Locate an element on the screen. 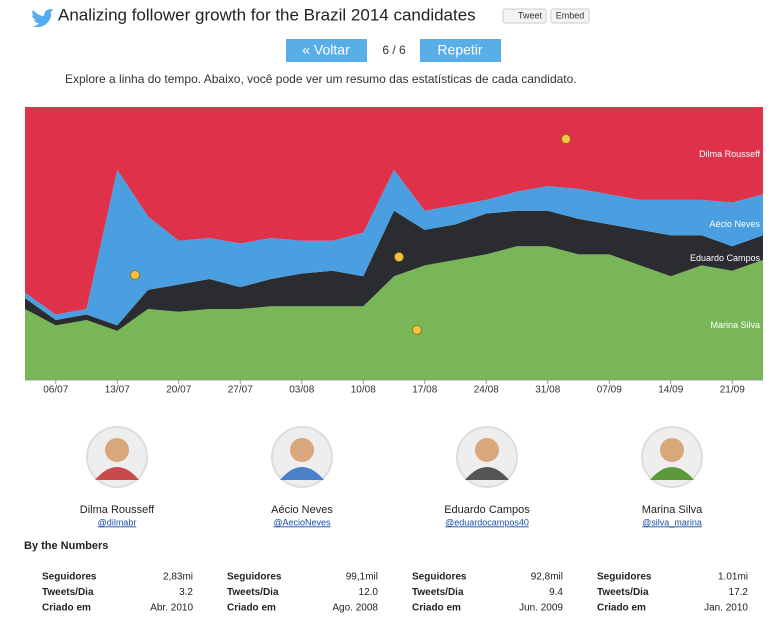 The height and width of the screenshot is (631, 774). x-tick-label: 07/09 is located at coordinates (609, 390).